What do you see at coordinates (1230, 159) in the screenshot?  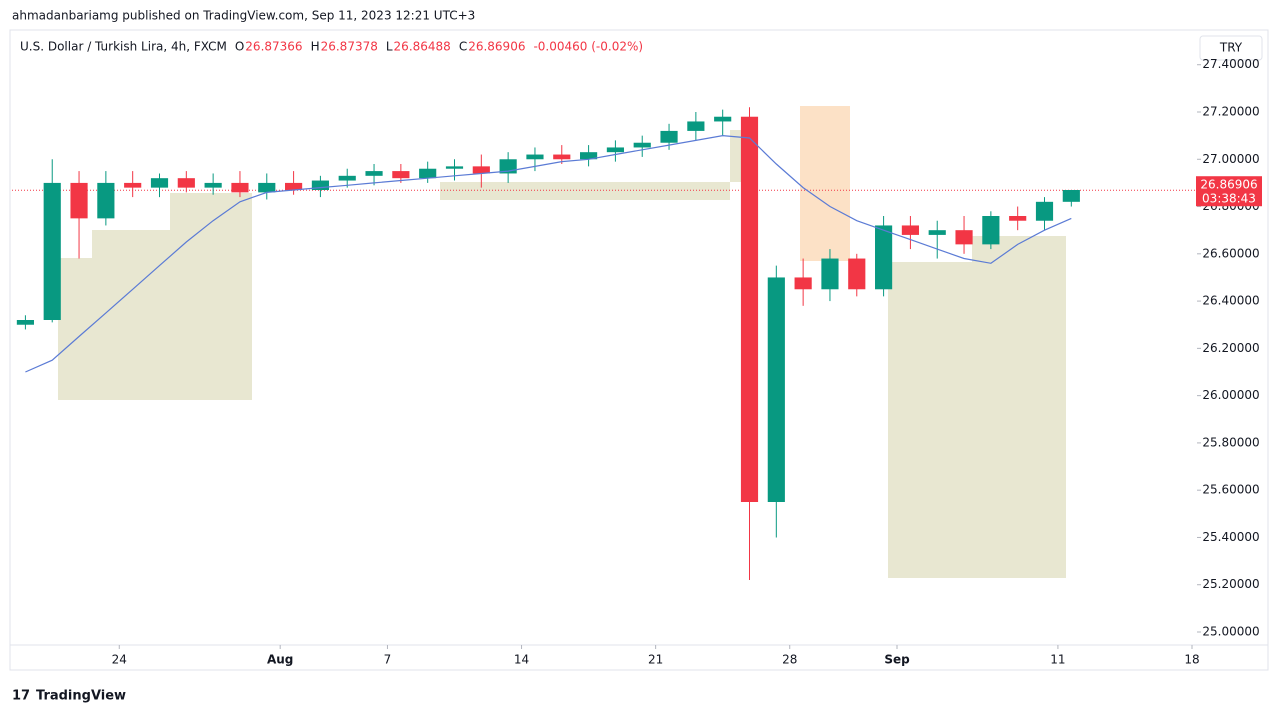 I see `y-tick-label: 27.00000` at bounding box center [1230, 159].